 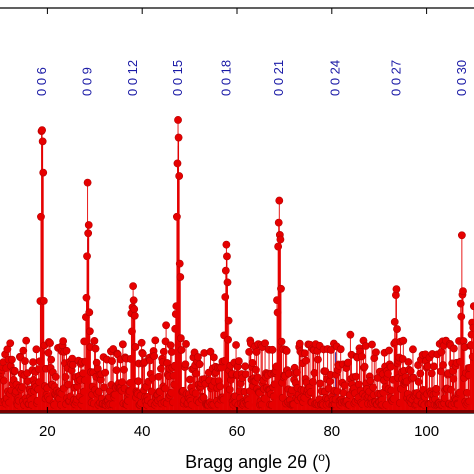 What do you see at coordinates (395, 78) in the screenshot?
I see `reflection-label: 0 0 27` at bounding box center [395, 78].